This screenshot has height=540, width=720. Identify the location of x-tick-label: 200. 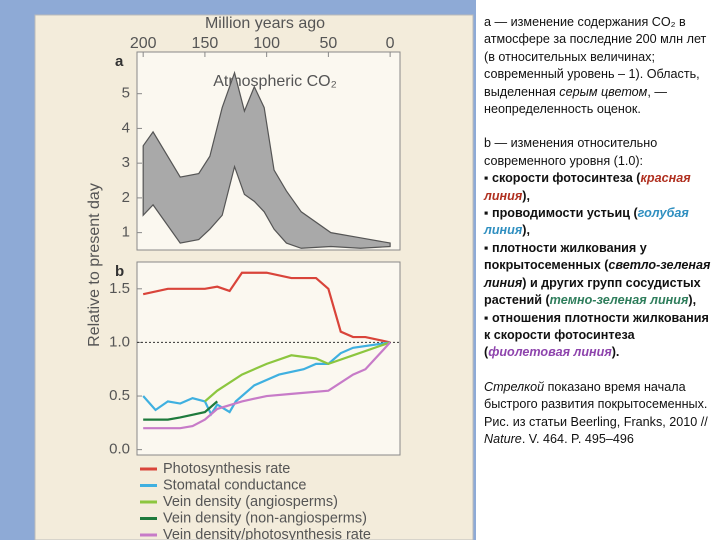
(143, 43).